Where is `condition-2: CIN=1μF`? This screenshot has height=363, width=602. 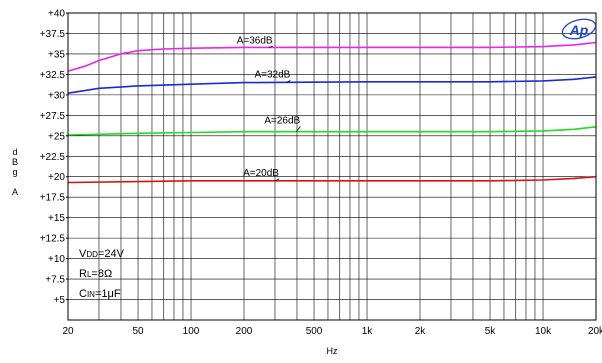 condition-2: CIN=1μF is located at coordinates (100, 294).